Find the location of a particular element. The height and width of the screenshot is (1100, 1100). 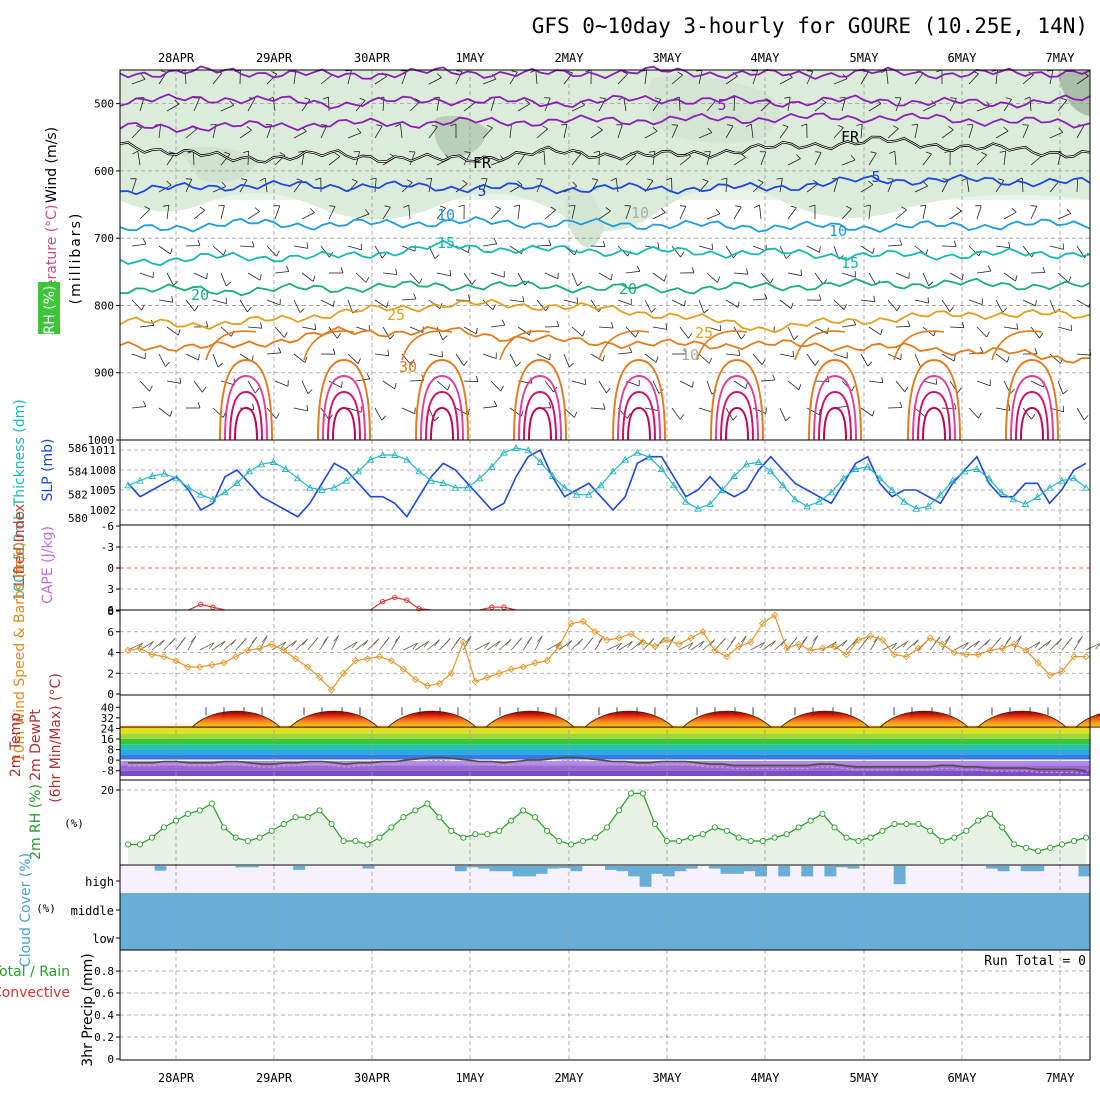

y-tick-label: 0.4 is located at coordinates (104, 1015).